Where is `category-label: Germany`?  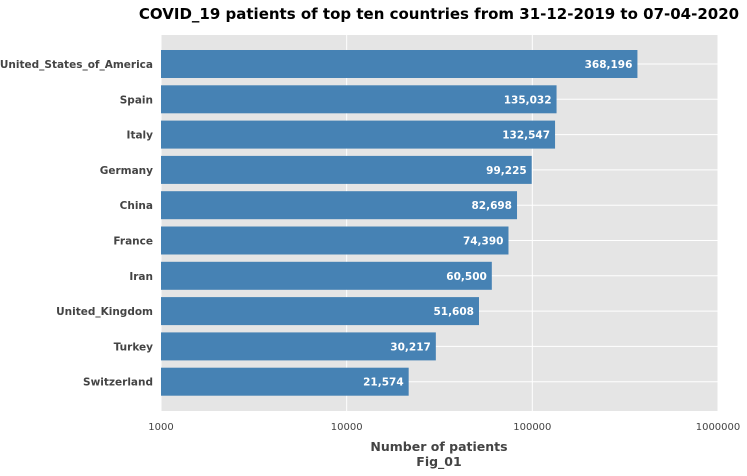 category-label: Germany is located at coordinates (126, 171).